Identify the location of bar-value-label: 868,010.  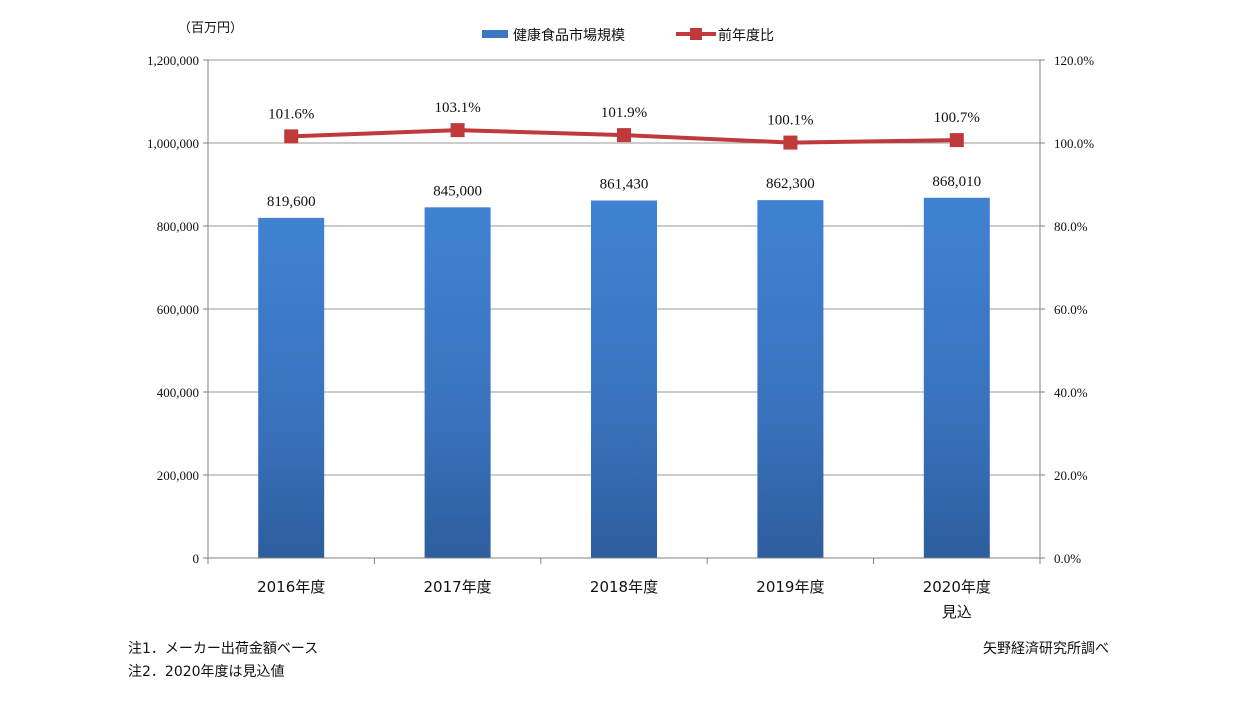
(956, 182).